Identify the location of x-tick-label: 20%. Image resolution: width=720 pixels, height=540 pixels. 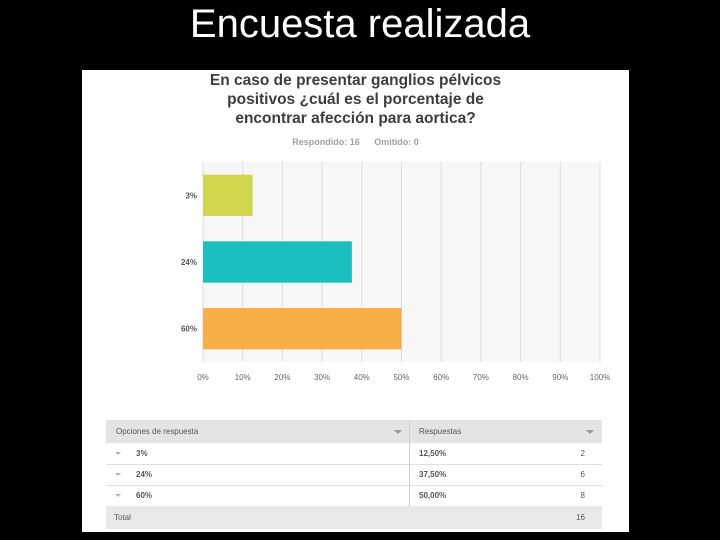
(282, 377).